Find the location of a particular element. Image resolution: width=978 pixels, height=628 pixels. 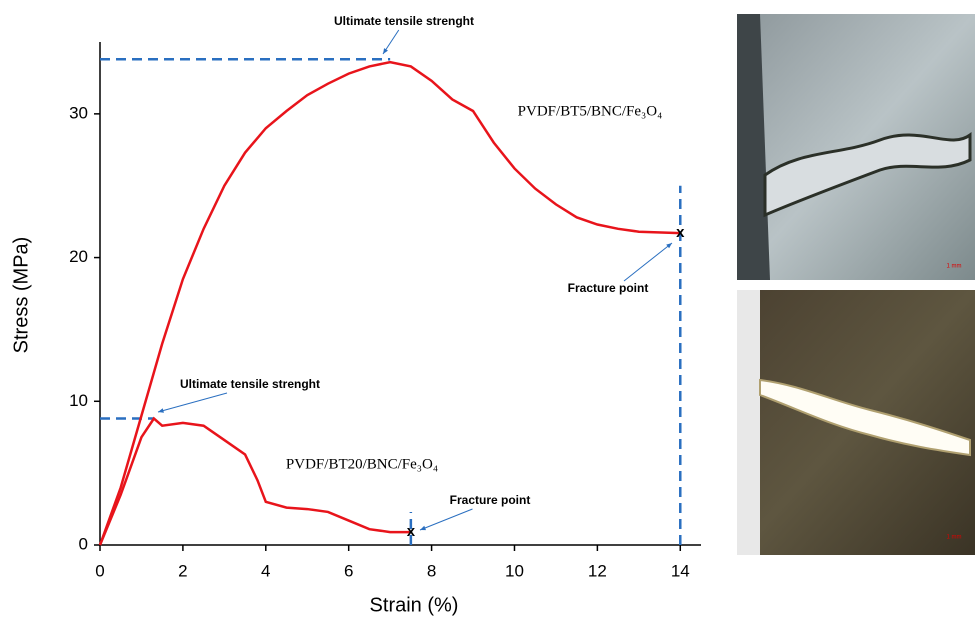

series-label: PVDF/BT5/BNC/Fe₃O₄ is located at coordinates (590, 111).